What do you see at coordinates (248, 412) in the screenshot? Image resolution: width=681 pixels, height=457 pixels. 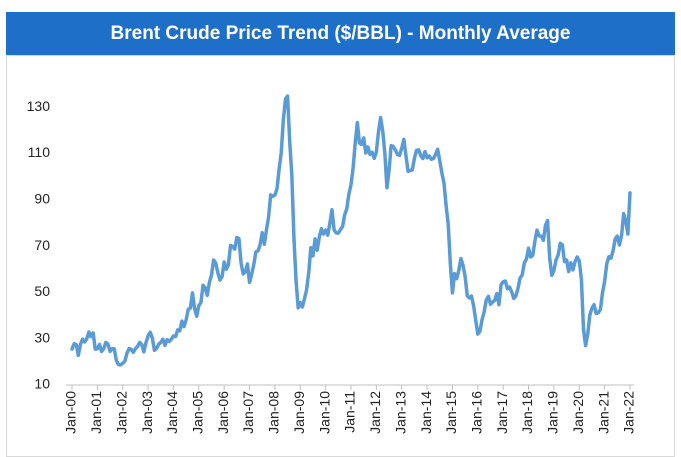 I see `x-tick-label: Jan-07` at bounding box center [248, 412].